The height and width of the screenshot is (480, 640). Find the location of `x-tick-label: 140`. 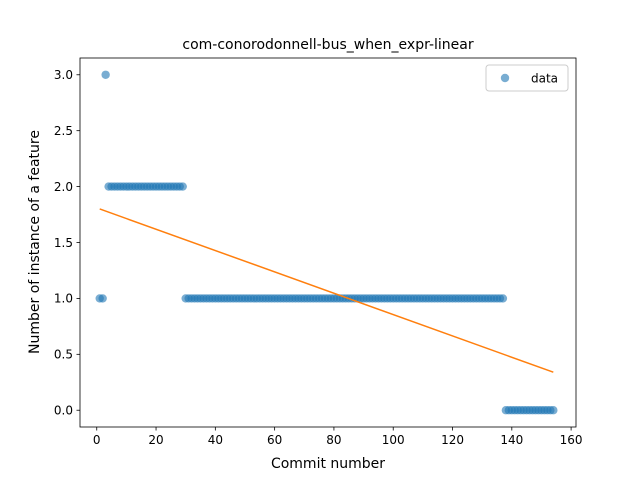

x-tick-label: 140 is located at coordinates (511, 440).